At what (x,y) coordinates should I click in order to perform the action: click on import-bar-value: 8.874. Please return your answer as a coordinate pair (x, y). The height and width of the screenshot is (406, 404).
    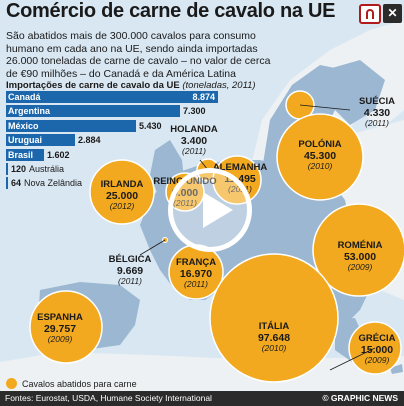
    Looking at the image, I should click on (203, 97).